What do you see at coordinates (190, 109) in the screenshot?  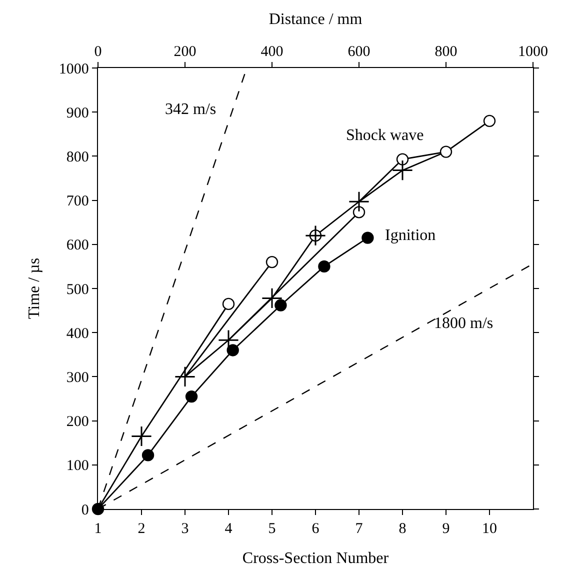 I see `series-label: 342 m/s` at bounding box center [190, 109].